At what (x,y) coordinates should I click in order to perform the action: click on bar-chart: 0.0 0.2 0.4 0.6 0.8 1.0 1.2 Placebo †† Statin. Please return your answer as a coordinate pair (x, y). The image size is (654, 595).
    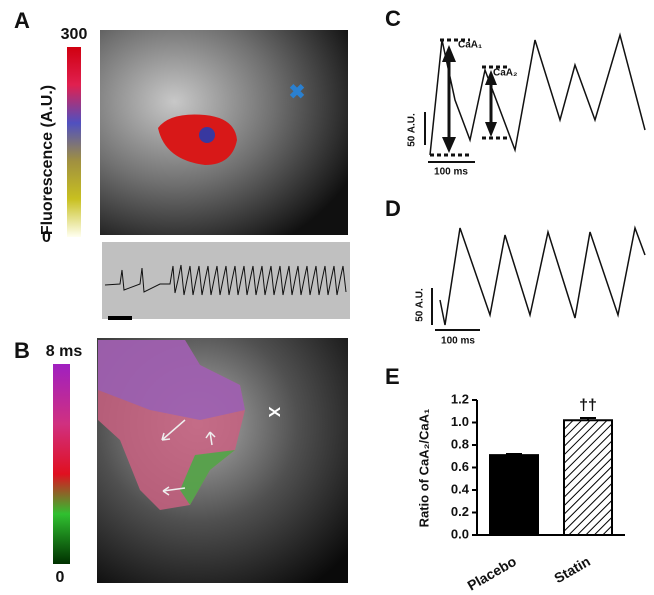
    Looking at the image, I should click on (538, 492).